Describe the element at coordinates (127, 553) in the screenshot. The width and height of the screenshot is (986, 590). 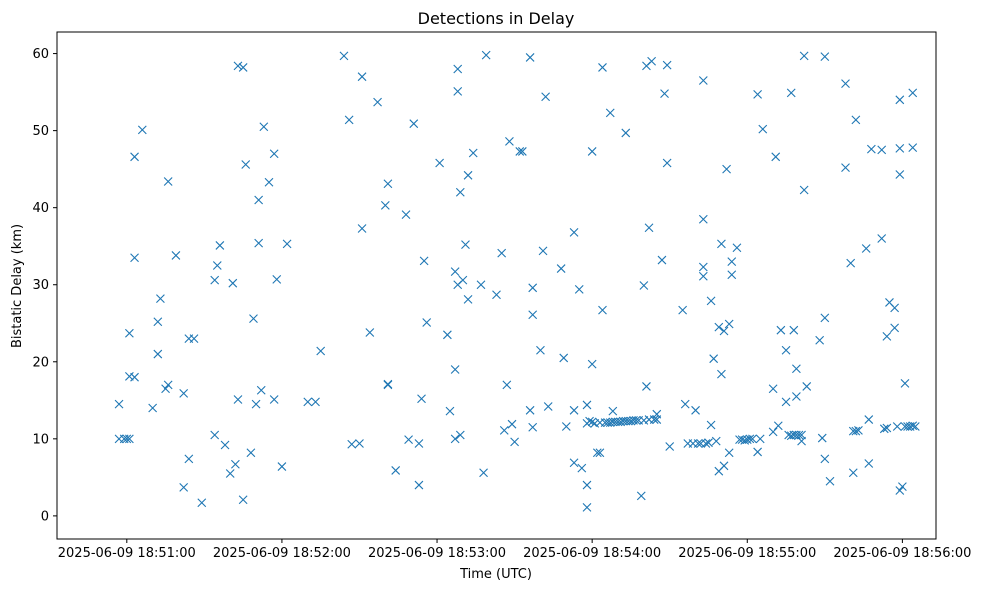
I see `x-tick-label: 2025-06-09 18:51:00` at that location.